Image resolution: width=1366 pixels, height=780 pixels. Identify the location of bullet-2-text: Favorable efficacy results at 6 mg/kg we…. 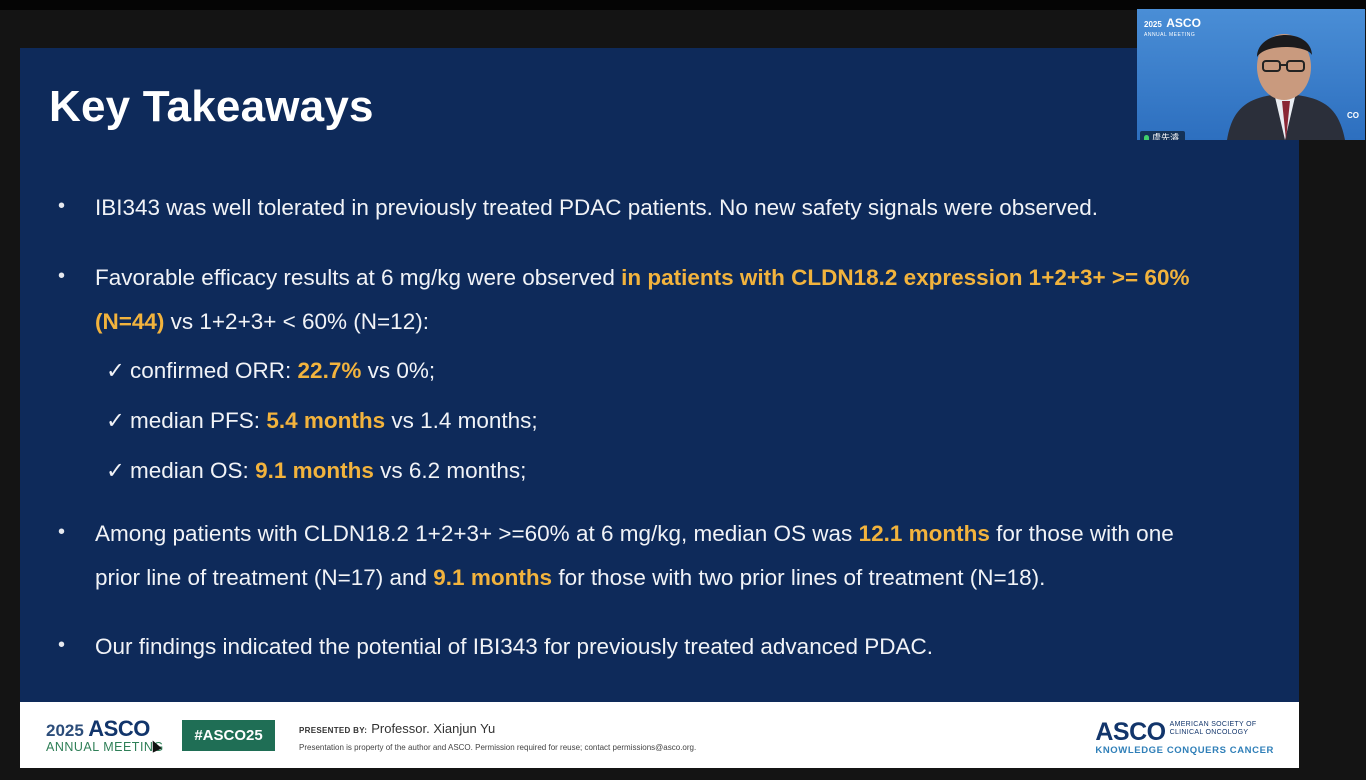
(358, 277).